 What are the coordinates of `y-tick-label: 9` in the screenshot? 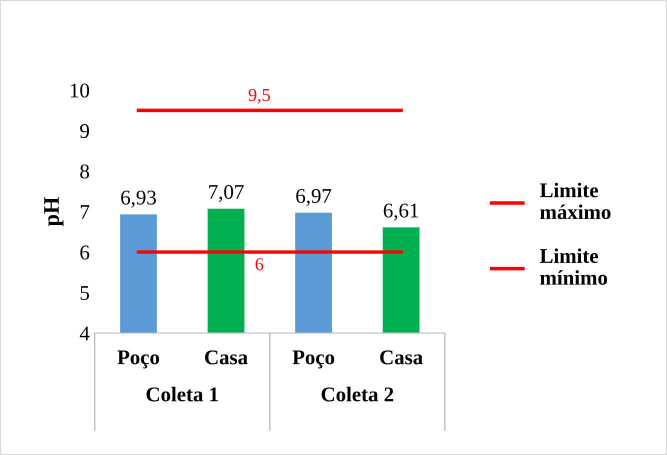 It's located at (84, 131).